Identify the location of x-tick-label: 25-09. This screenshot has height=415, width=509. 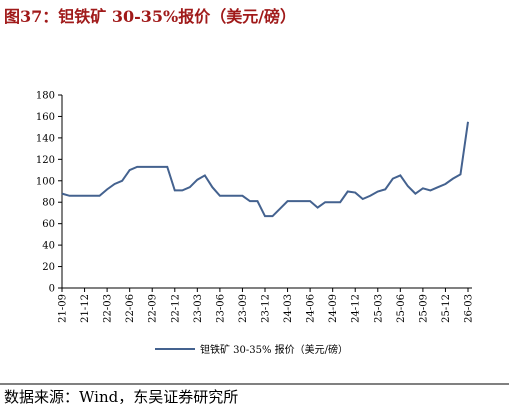
(423, 308).